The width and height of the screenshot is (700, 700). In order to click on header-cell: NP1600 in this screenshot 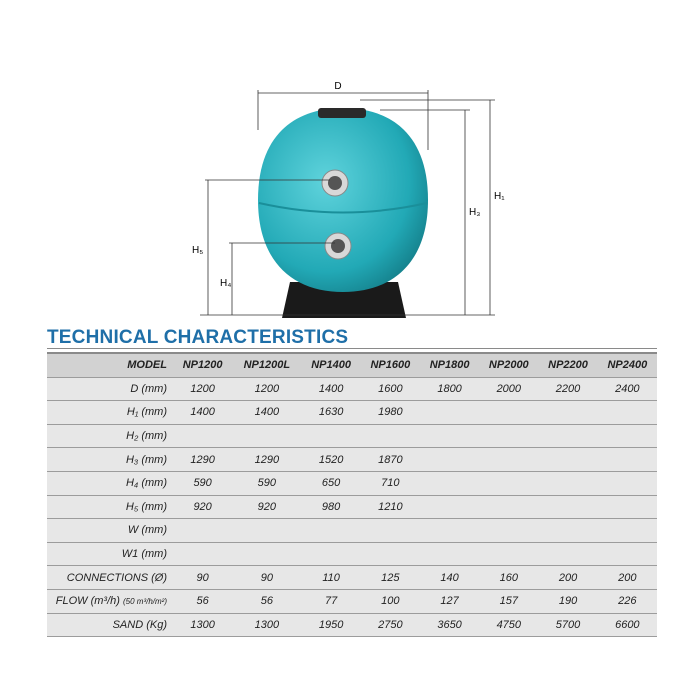, I will do `click(390, 364)`.